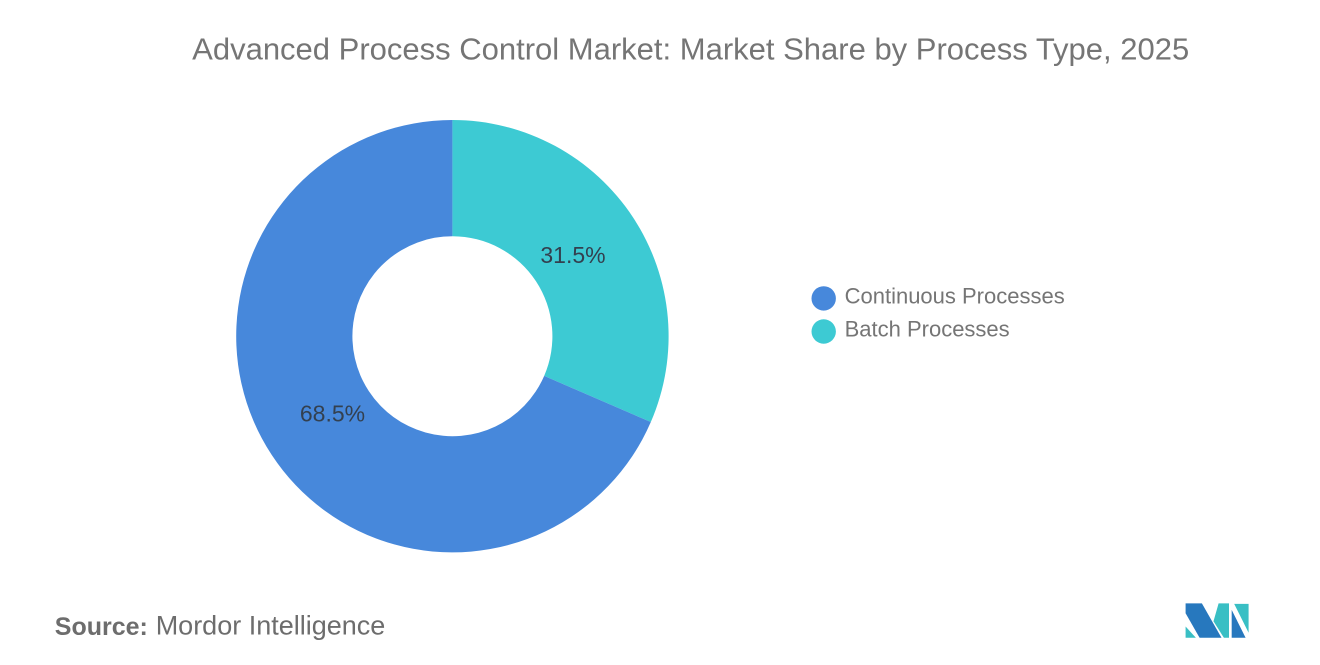  What do you see at coordinates (927, 329) in the screenshot?
I see `svg-text: Batch Processes` at bounding box center [927, 329].